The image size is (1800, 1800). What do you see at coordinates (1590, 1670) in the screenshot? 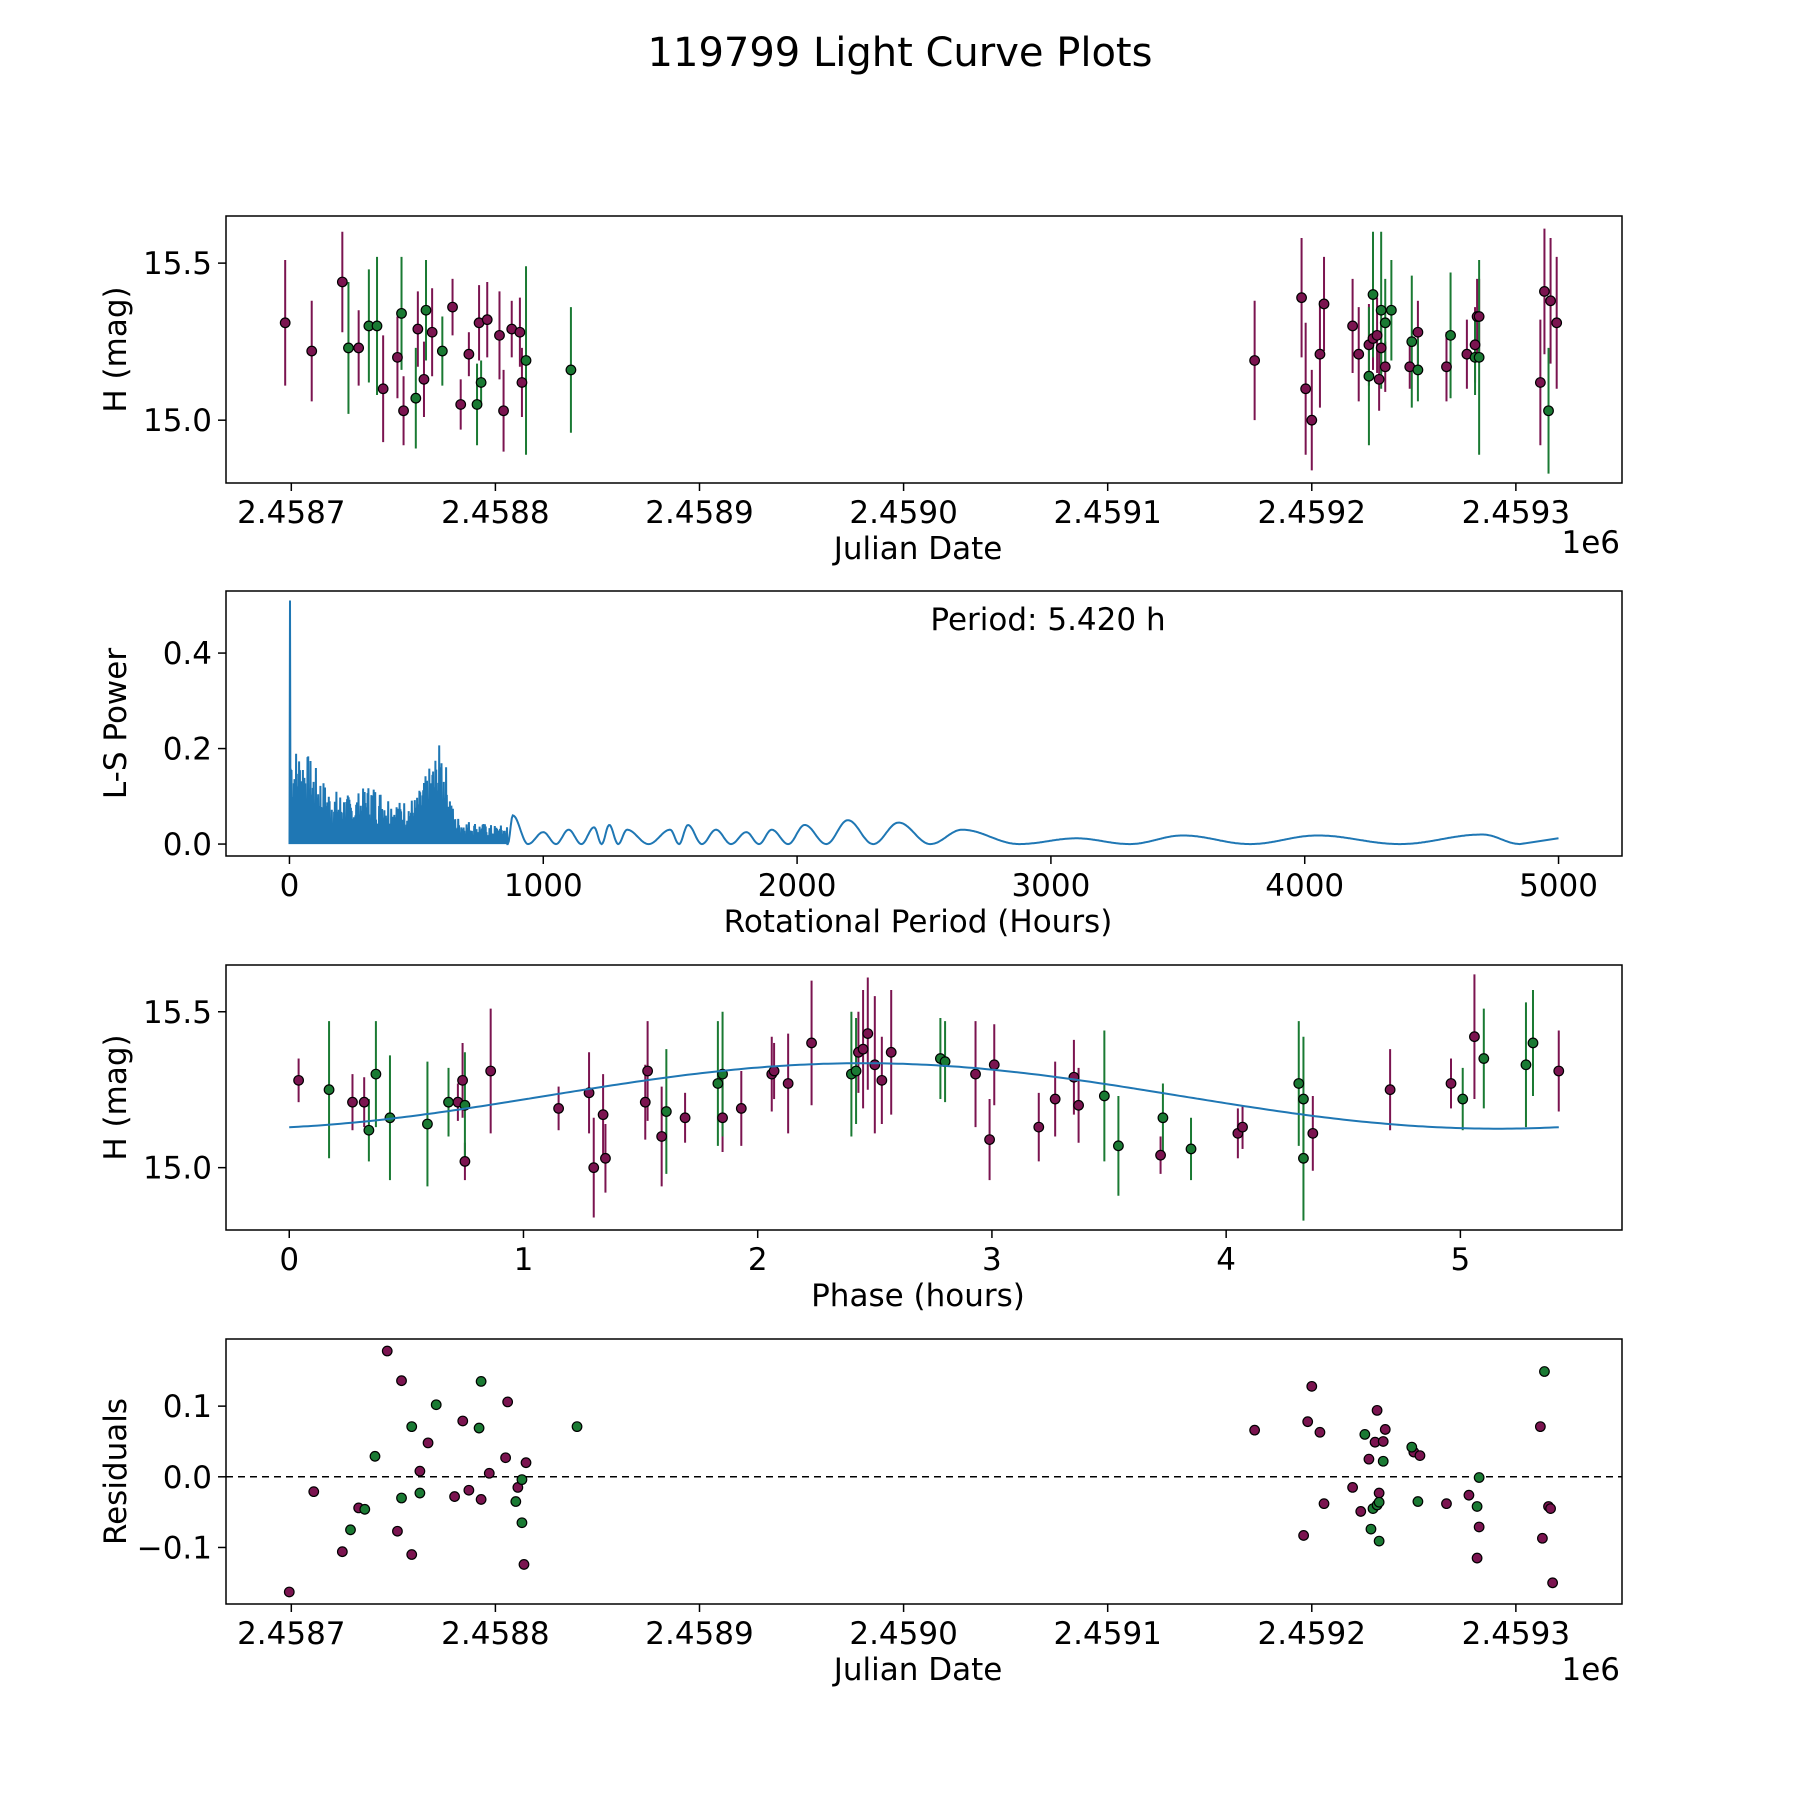
I see `residuals-x-offset: 1e6` at bounding box center [1590, 1670].